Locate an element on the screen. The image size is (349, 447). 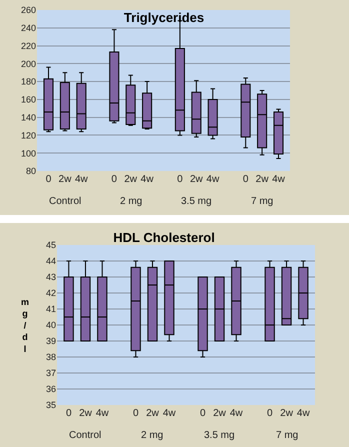
chart-title: Triglycerides is located at coordinates (164, 17).